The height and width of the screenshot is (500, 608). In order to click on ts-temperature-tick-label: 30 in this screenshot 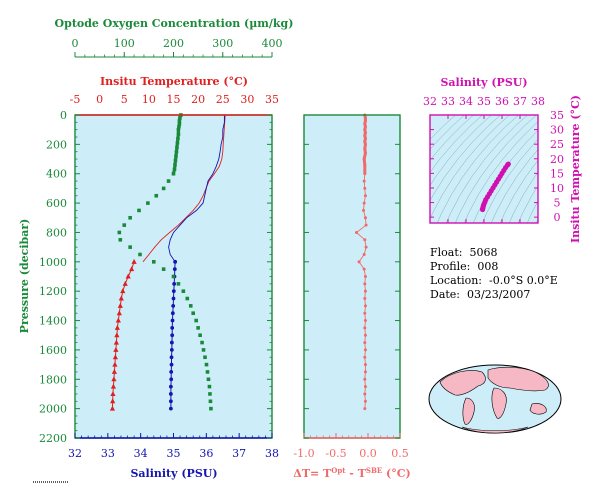, I will do `click(557, 130)`.